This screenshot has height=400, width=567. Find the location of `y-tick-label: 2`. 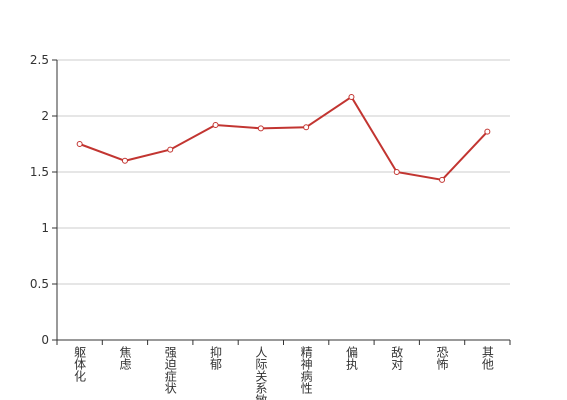

y-tick-label: 2 is located at coordinates (45, 116).